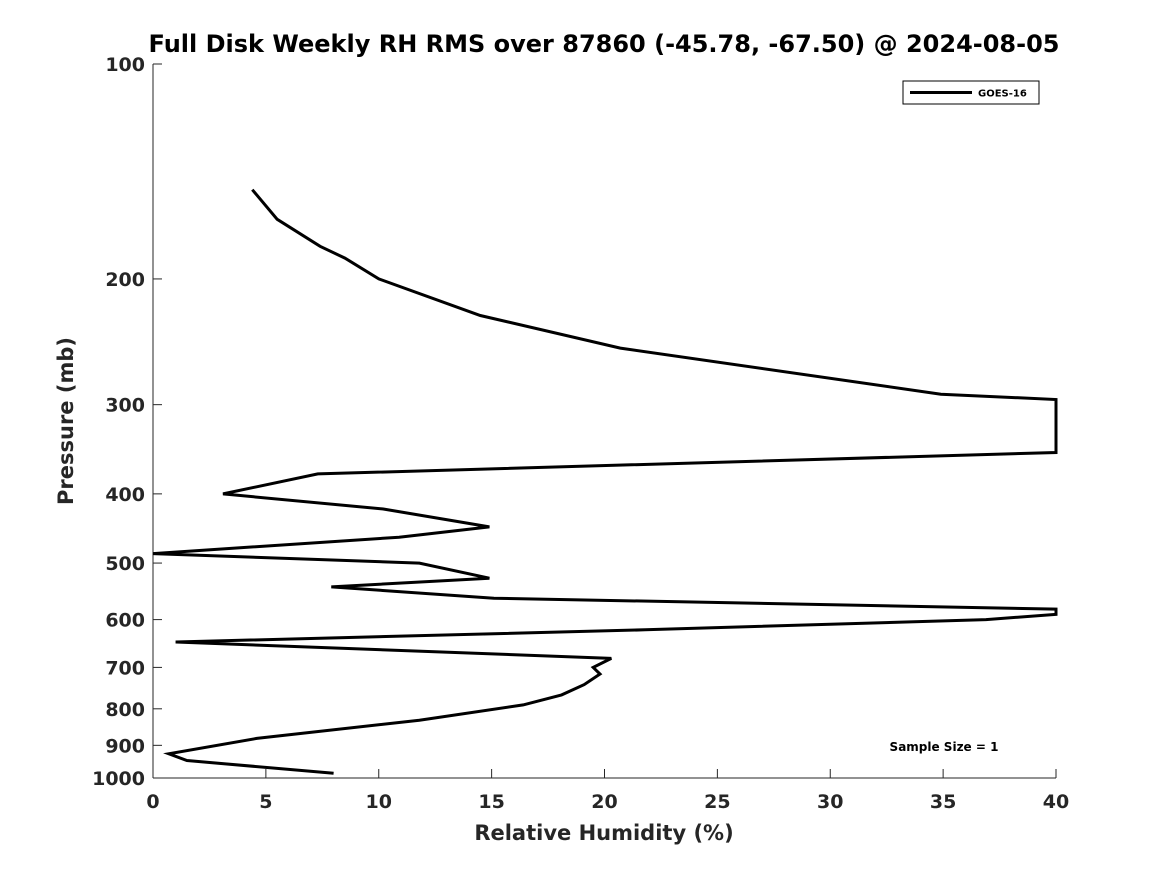  What do you see at coordinates (1056, 802) in the screenshot?
I see `x-tick-label: 40` at bounding box center [1056, 802].